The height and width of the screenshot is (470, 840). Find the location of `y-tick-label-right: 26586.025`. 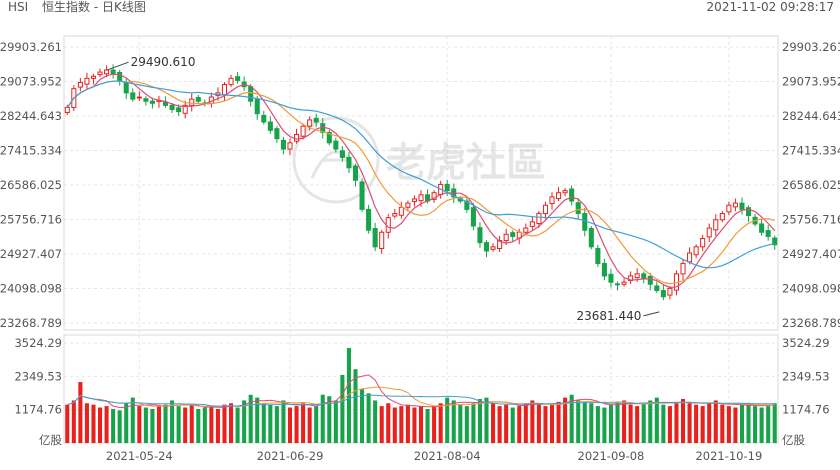

y-tick-label-right: 26586.025 is located at coordinates (811, 185).